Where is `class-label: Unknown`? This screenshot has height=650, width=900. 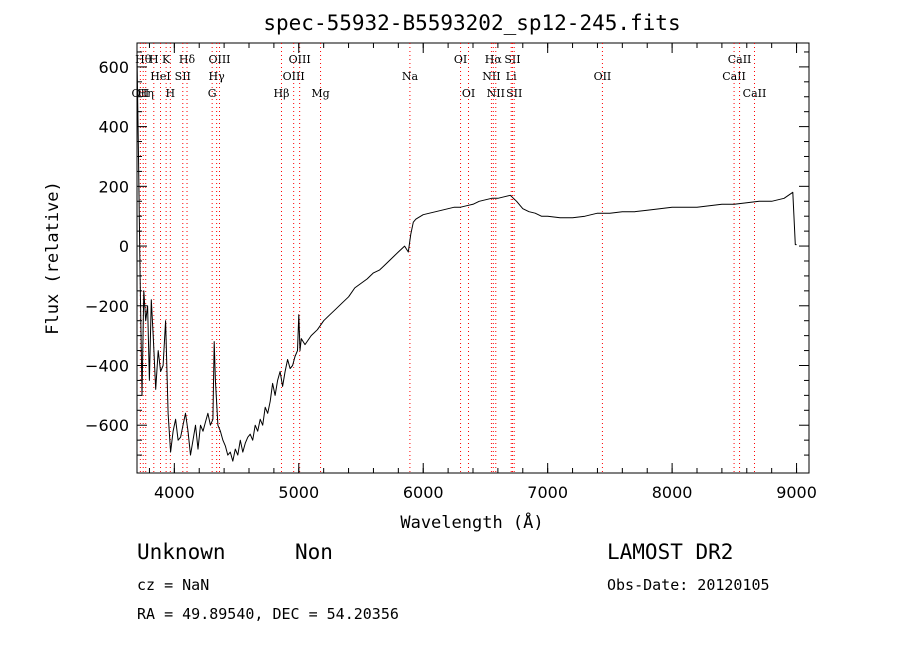
class-label: Unknown is located at coordinates (181, 552).